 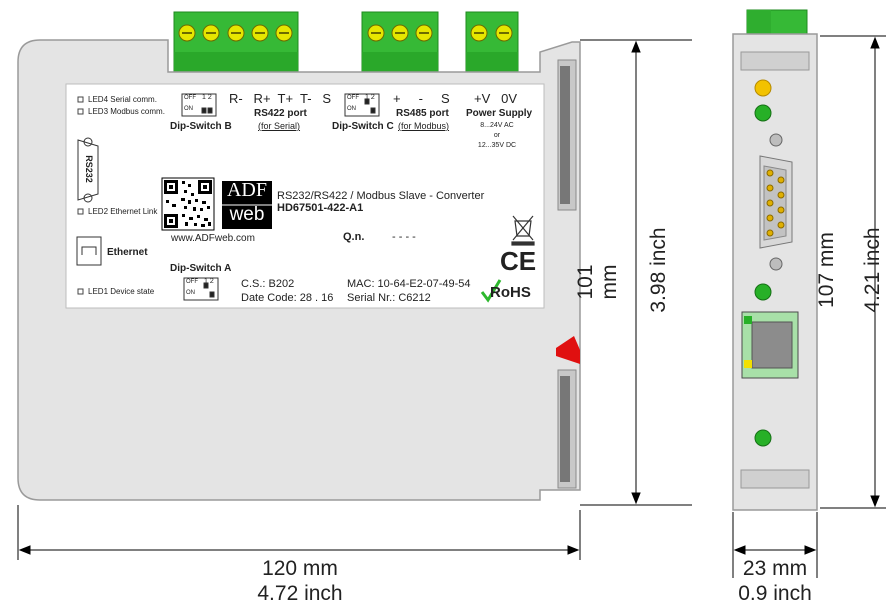 What do you see at coordinates (597, 282) in the screenshot?
I see `front-height-mm: 101 mm` at bounding box center [597, 282].